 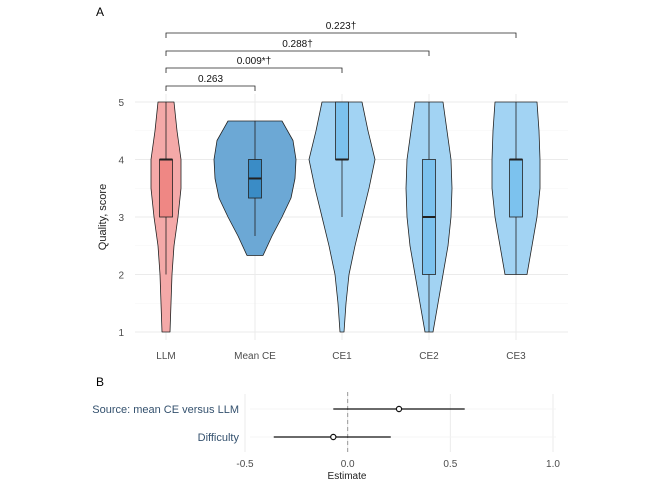 What do you see at coordinates (255, 356) in the screenshot?
I see `x-tick-label: Mean CE` at bounding box center [255, 356].